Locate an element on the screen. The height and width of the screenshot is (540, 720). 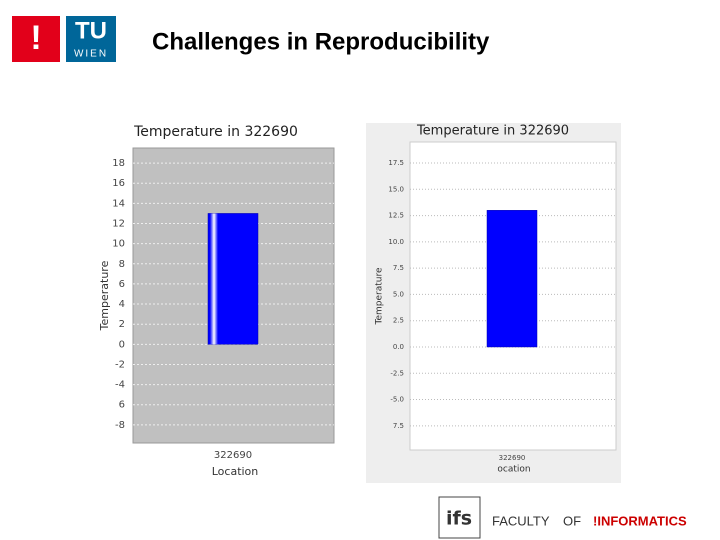
y-tick-label: 2.5 is located at coordinates (398, 321).